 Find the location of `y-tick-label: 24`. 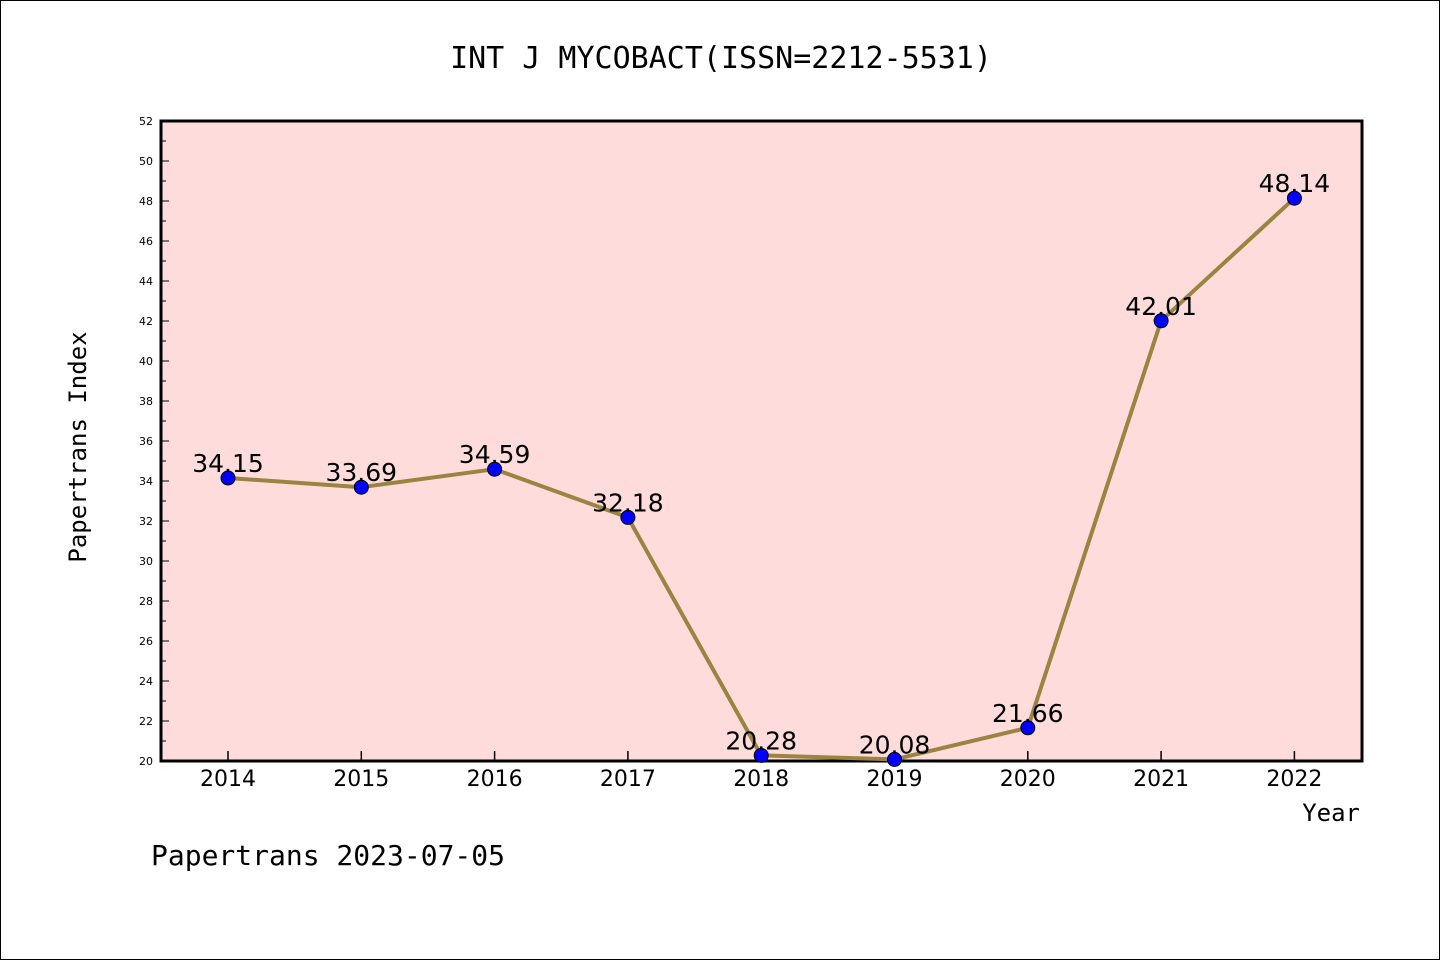

y-tick-label: 24 is located at coordinates (146, 681).